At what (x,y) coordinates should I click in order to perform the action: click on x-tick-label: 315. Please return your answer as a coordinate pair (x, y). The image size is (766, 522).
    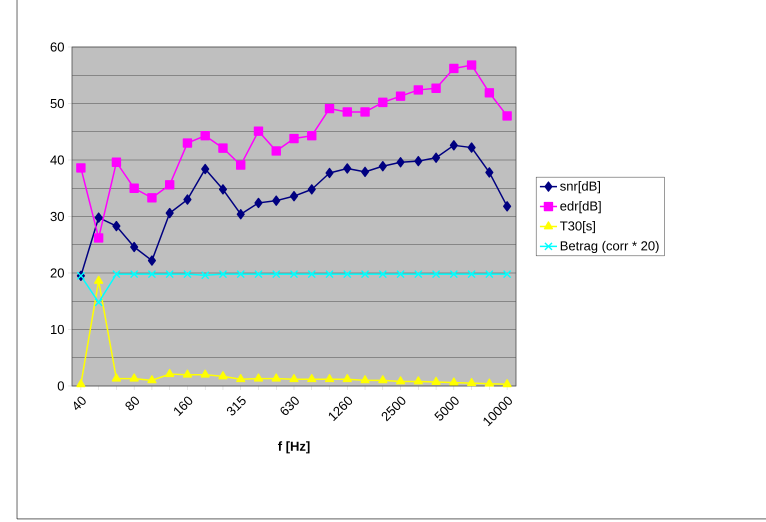
    Looking at the image, I should click on (236, 406).